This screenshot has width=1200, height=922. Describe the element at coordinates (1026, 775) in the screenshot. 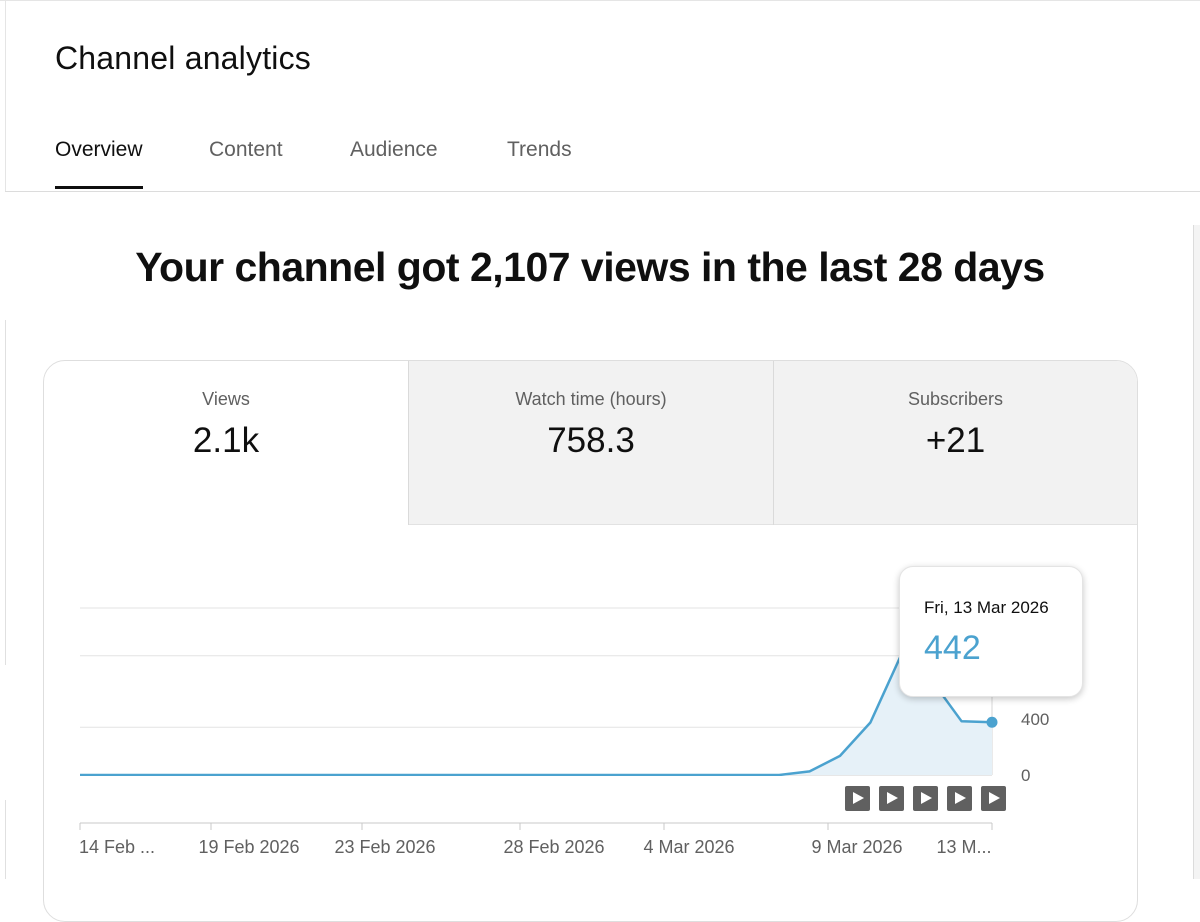

I see `y-tick-label: 0` at that location.